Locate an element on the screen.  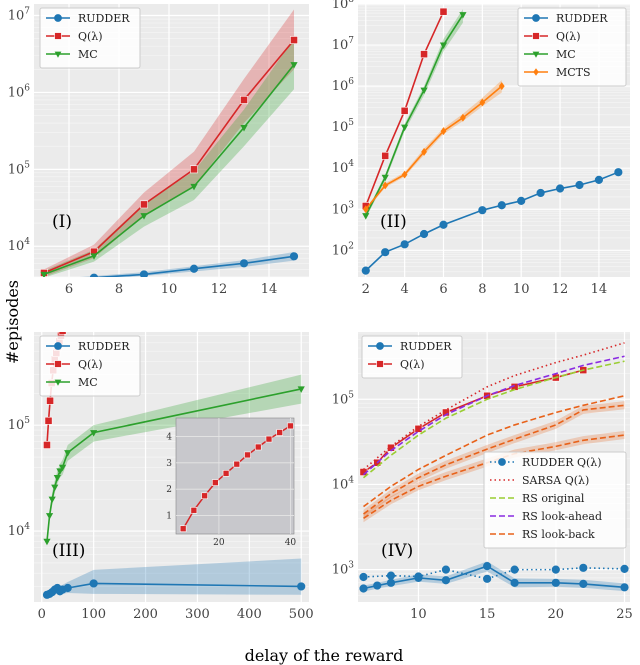
y-tick-label: 10⁵ is located at coordinates (19, 168).